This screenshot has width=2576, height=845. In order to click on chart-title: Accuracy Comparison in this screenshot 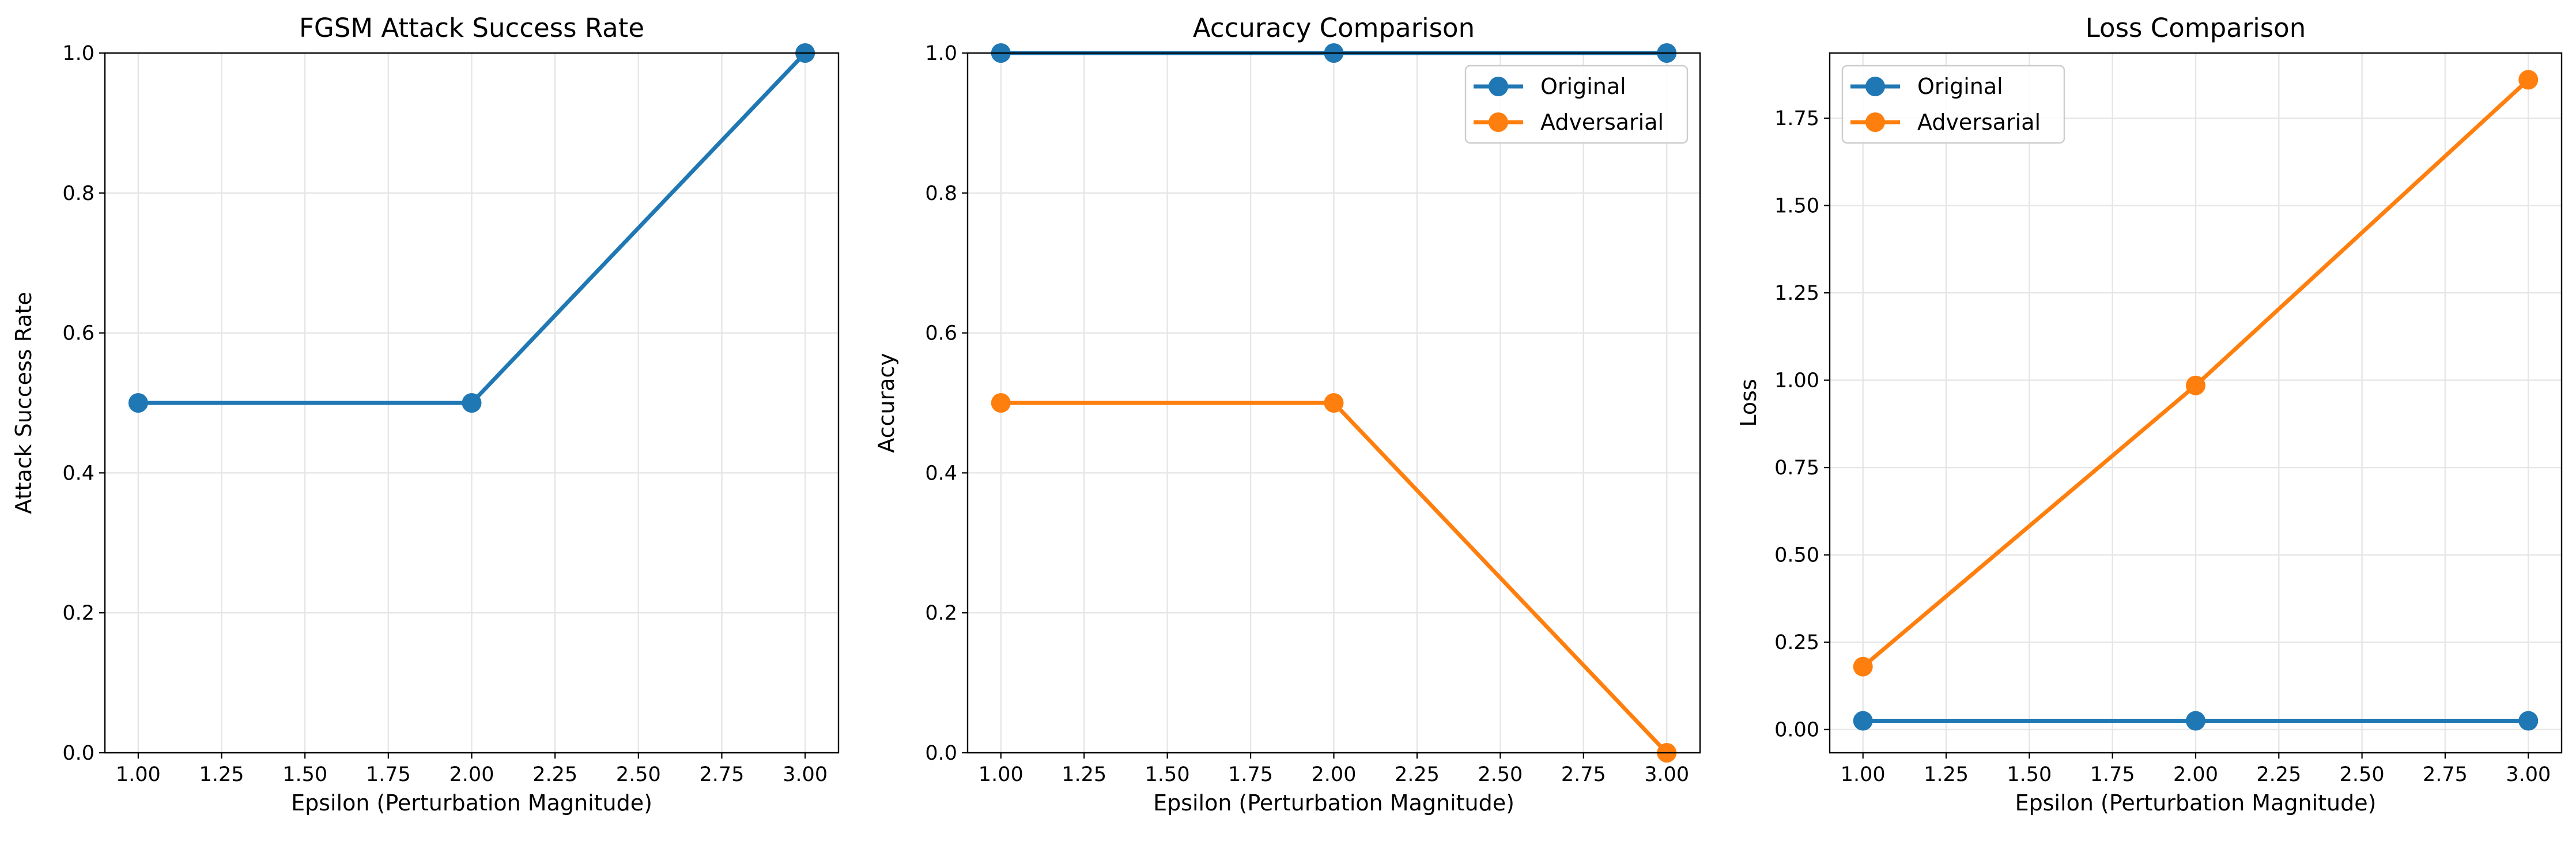, I will do `click(1334, 28)`.